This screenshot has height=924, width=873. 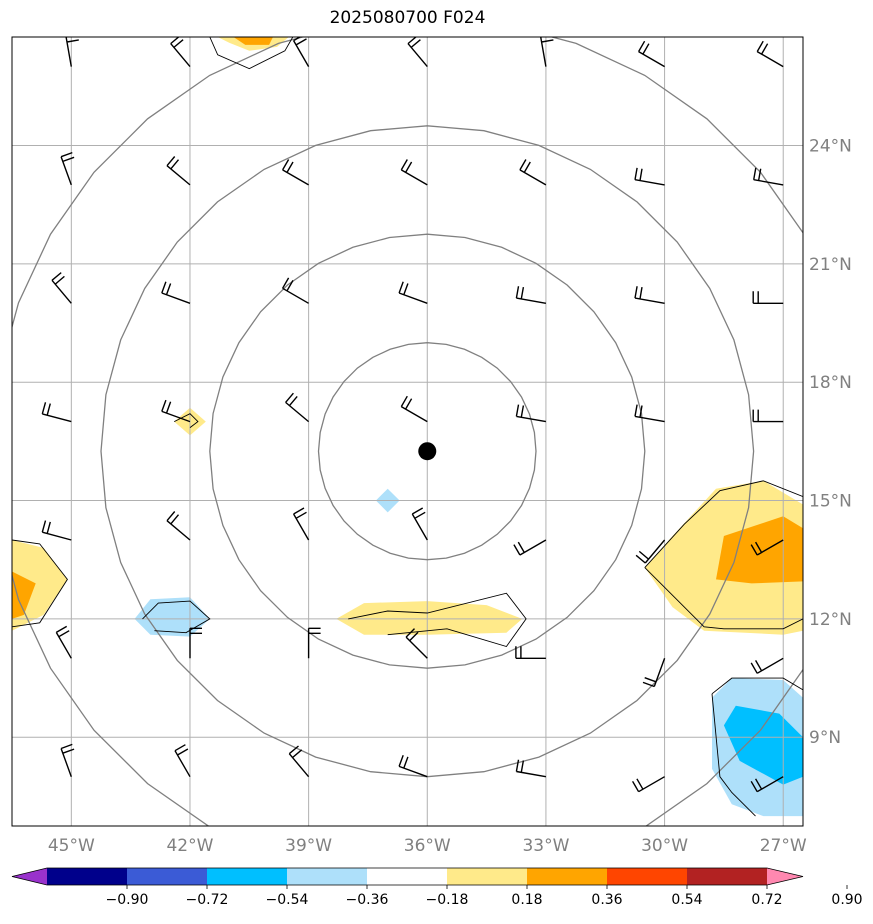 What do you see at coordinates (526, 900) in the screenshot?
I see `colorbar-tick-label: 0.18` at bounding box center [526, 900].